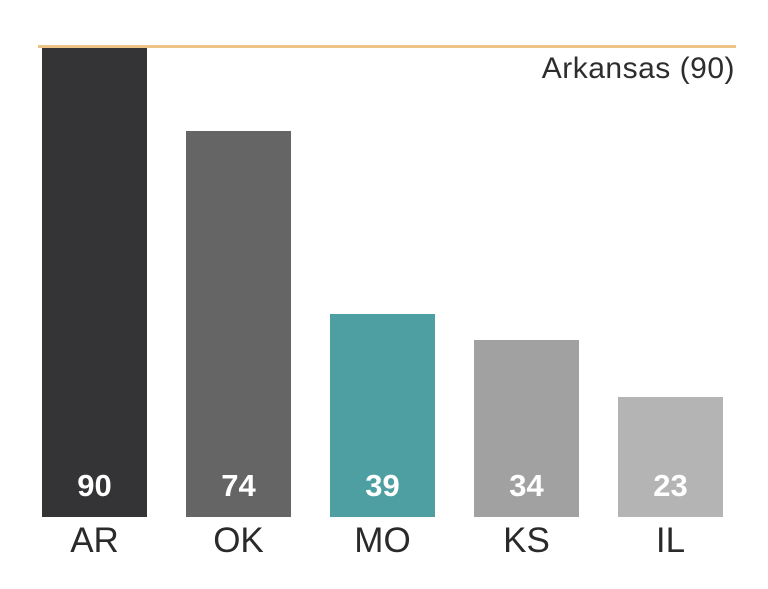 The height and width of the screenshot is (589, 768). Describe the element at coordinates (387, 46) in the screenshot. I see `reference-line` at that location.